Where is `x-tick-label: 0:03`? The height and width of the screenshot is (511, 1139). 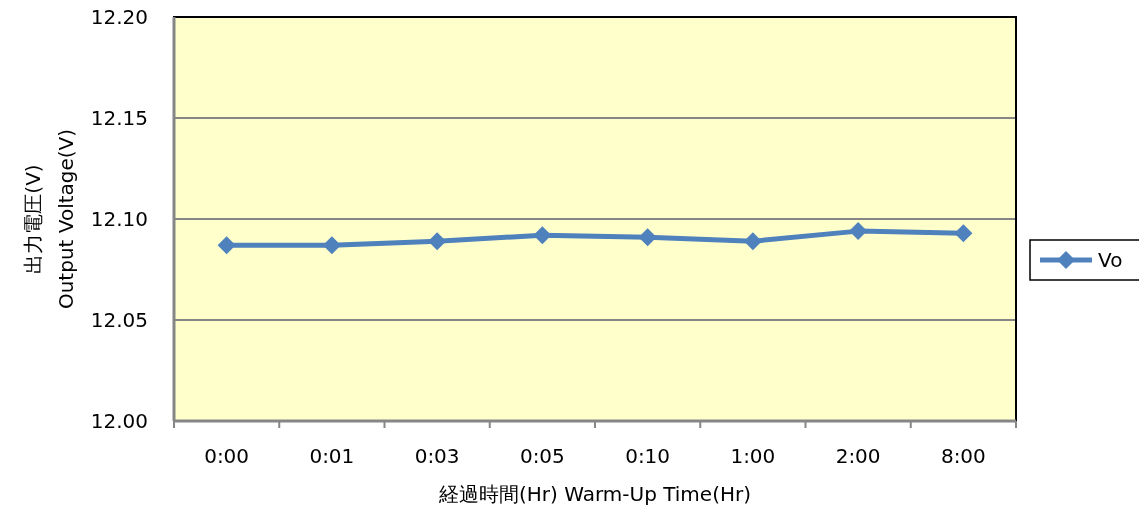
x-tick-label: 0:03 is located at coordinates (437, 456).